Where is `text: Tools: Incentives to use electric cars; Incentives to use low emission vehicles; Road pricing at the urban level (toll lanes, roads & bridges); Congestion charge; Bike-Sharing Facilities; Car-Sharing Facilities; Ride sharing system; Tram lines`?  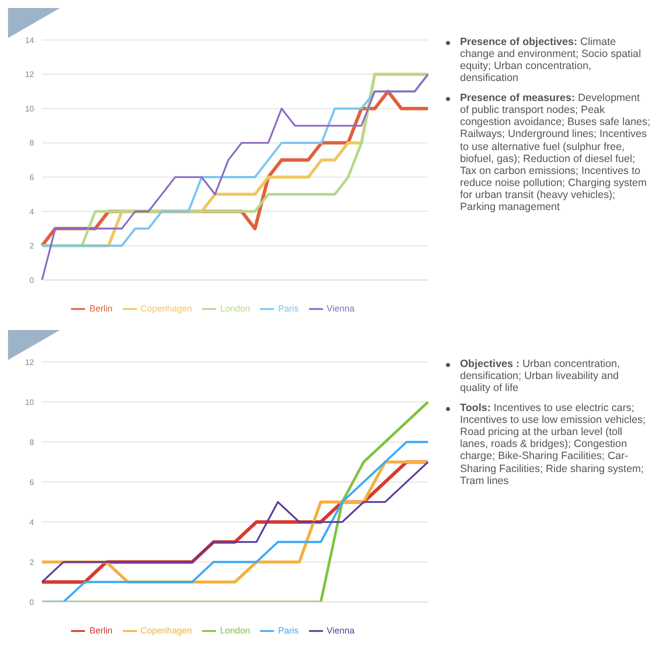
text: Tools: Incentives to use electric cars; Incentives to use low emission vehicles; Road pricing at the urban level (toll lanes, roads & bridges); Congestion charge; Bike-Sharing Facilities; Car-Sharing Facilities; Ride sharing system; Tram lines is located at coordinates (553, 444).